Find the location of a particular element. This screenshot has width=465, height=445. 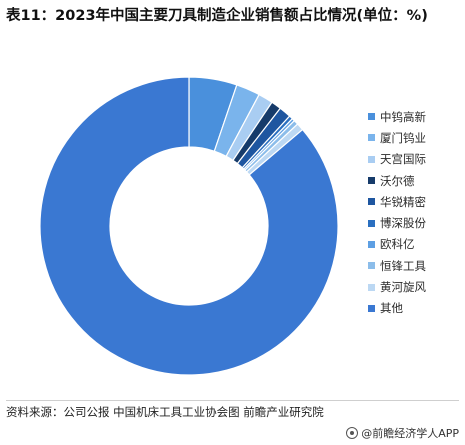

legend-item: 天宫国际 is located at coordinates (415, 159).